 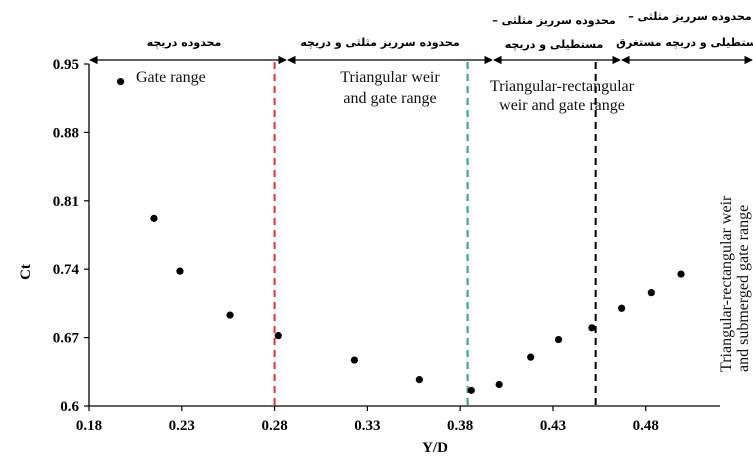 I want to click on region-triangular-rectangular-label-fa-2: مستطیلی و دریچه, so click(x=554, y=44).